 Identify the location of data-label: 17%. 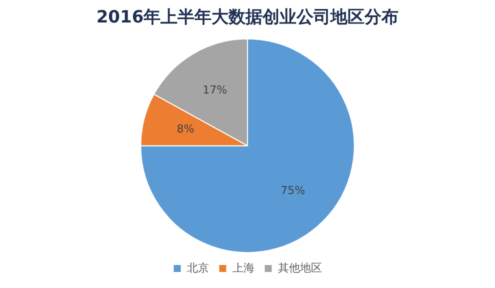
(215, 89).